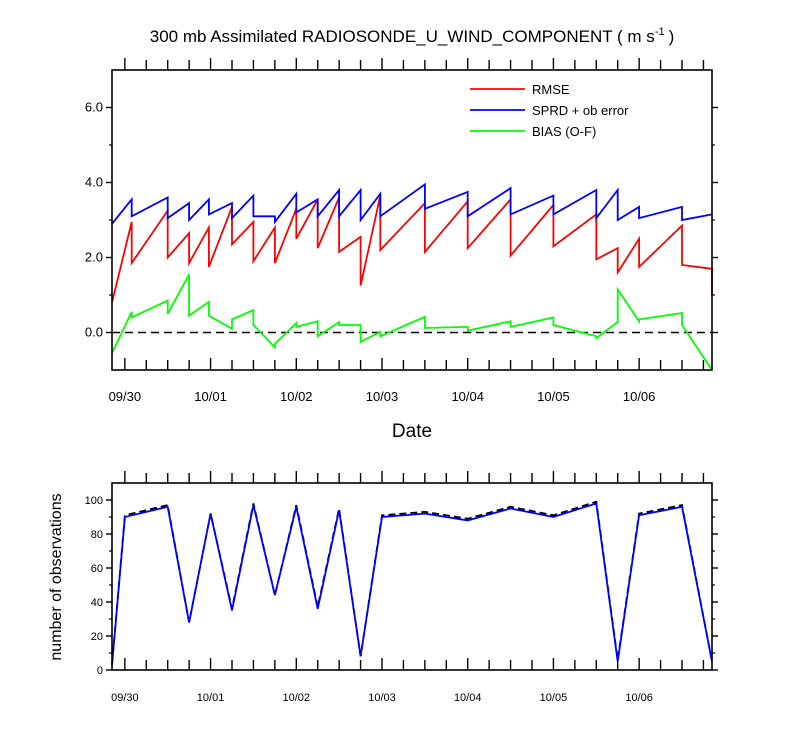 The width and height of the screenshot is (800, 750). Describe the element at coordinates (125, 396) in the screenshot. I see `top-x-tick-label: 09/30` at that location.